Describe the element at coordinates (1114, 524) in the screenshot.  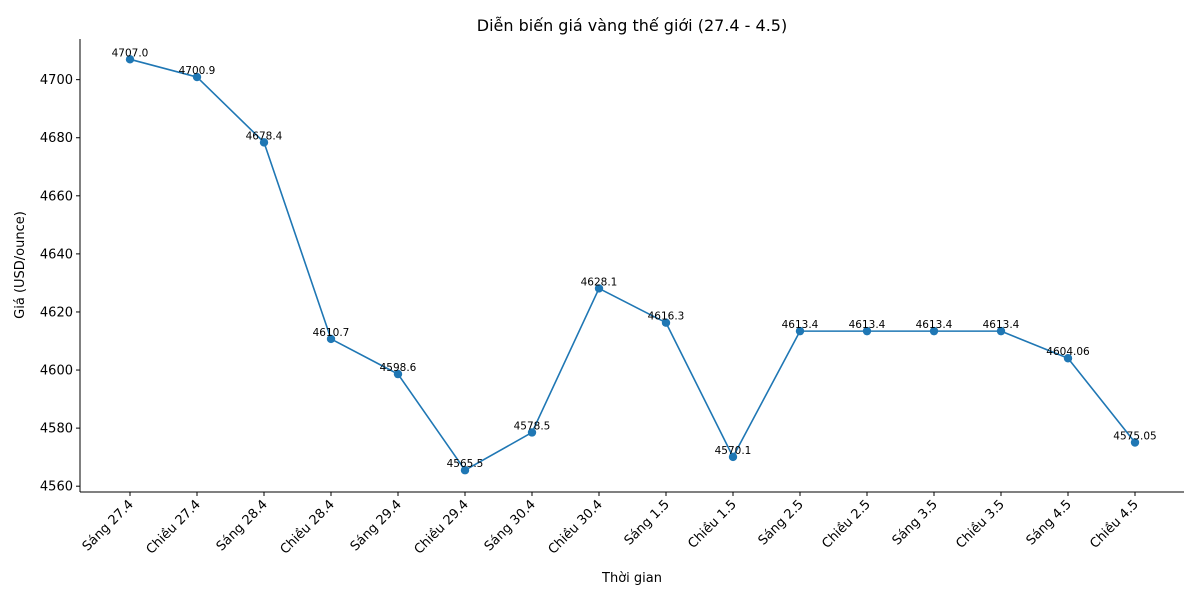
I see `x-tick-label: Chiều 4.5` at that location.